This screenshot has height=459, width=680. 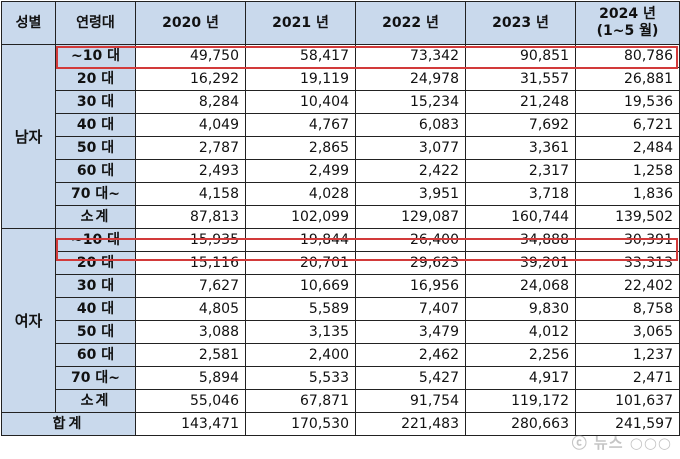 What do you see at coordinates (190, 171) in the screenshot?
I see `value-cell: 2,493` at bounding box center [190, 171].